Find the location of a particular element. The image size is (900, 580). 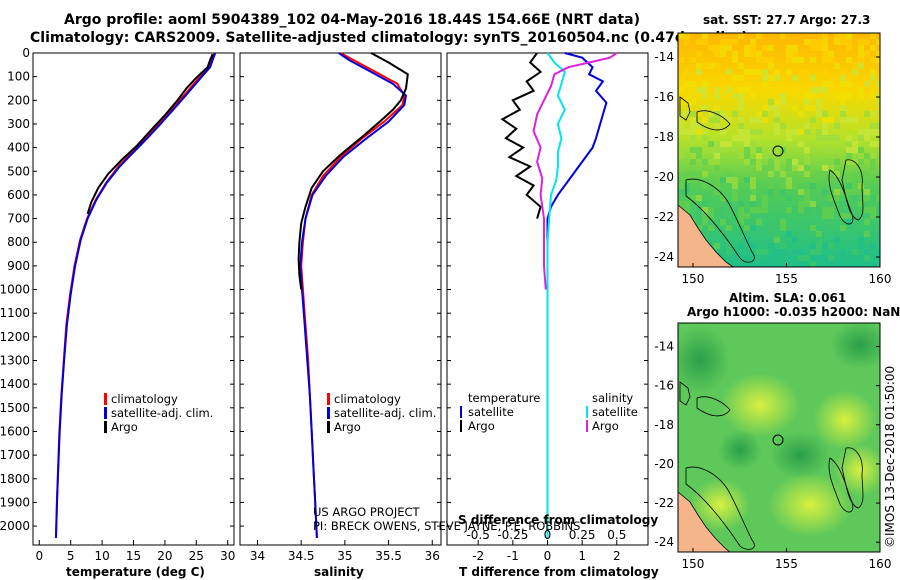

map-x-tick-label: 160 is located at coordinates (880, 564).